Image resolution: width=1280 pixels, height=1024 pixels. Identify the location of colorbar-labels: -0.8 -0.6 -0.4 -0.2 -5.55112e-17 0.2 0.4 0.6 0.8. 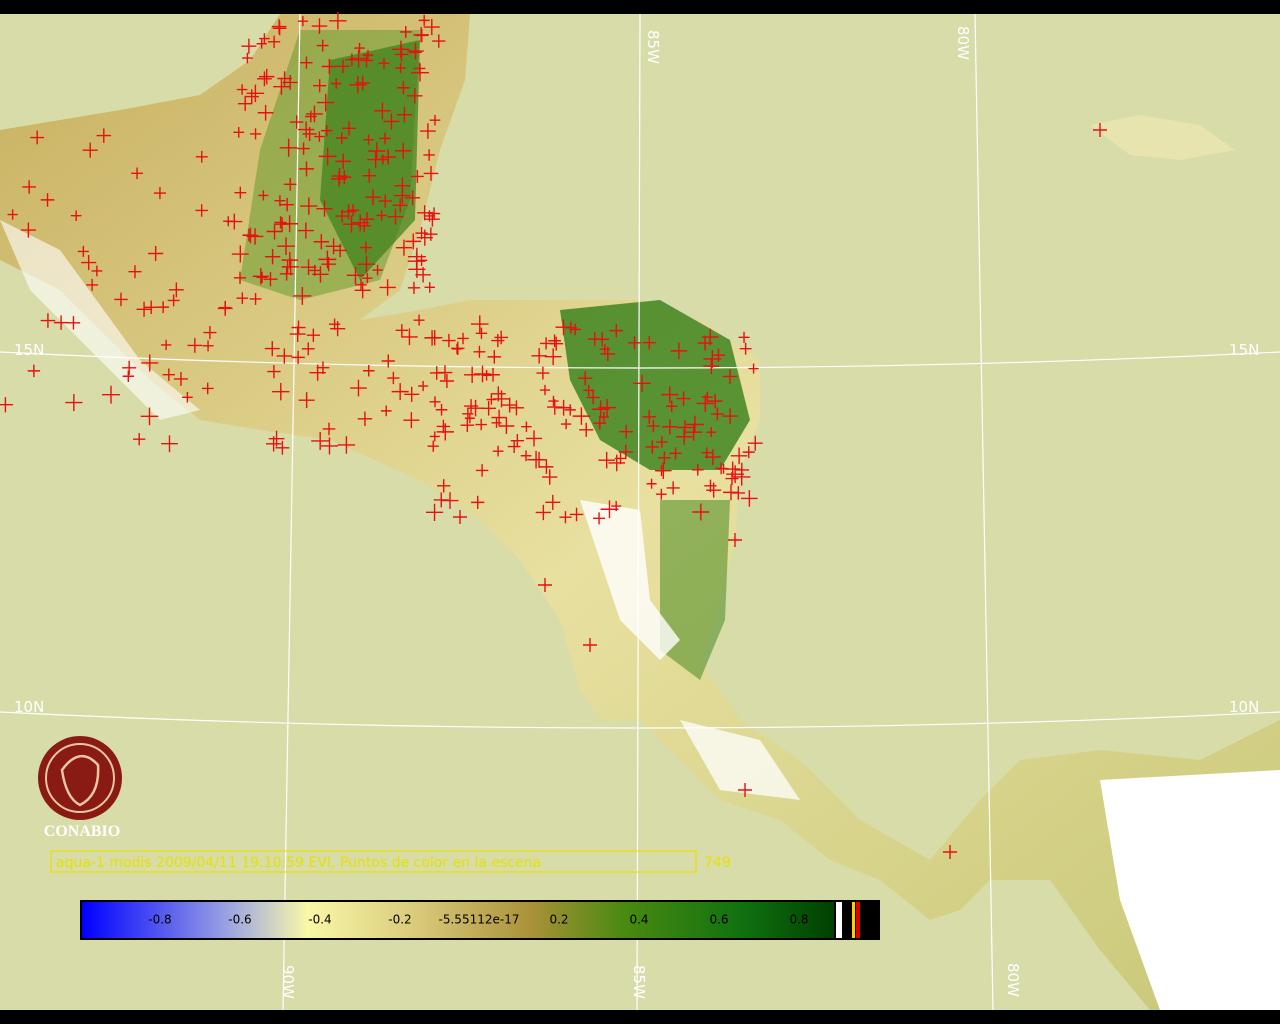
(478, 920).